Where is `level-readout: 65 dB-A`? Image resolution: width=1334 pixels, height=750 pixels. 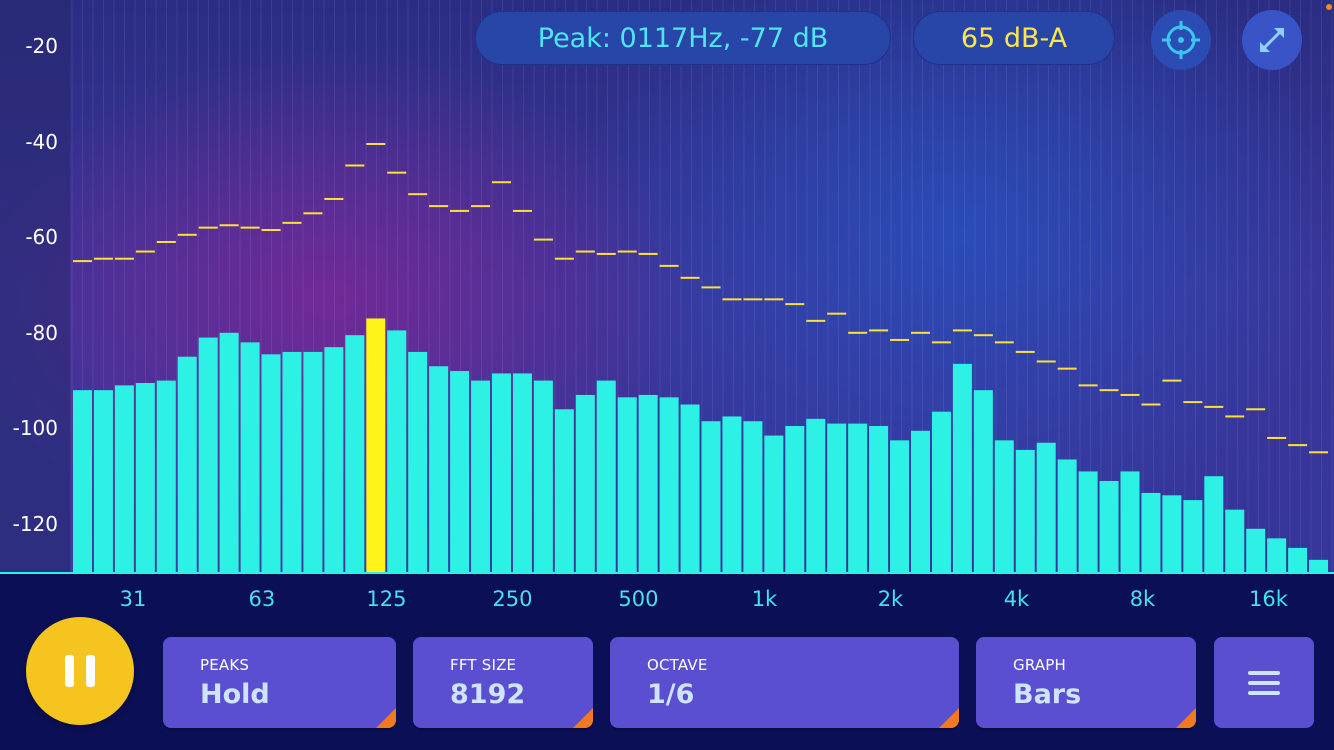 level-readout: 65 dB-A is located at coordinates (1014, 38).